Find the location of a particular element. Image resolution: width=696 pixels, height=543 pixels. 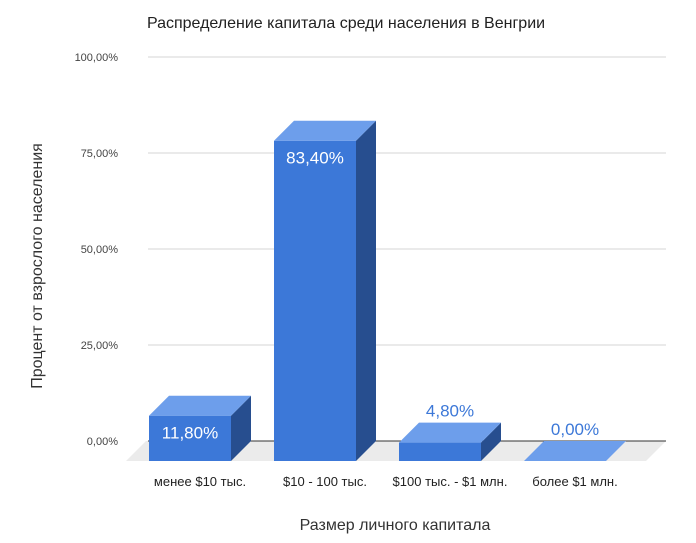

bar: 11,80% is located at coordinates (200, 428).